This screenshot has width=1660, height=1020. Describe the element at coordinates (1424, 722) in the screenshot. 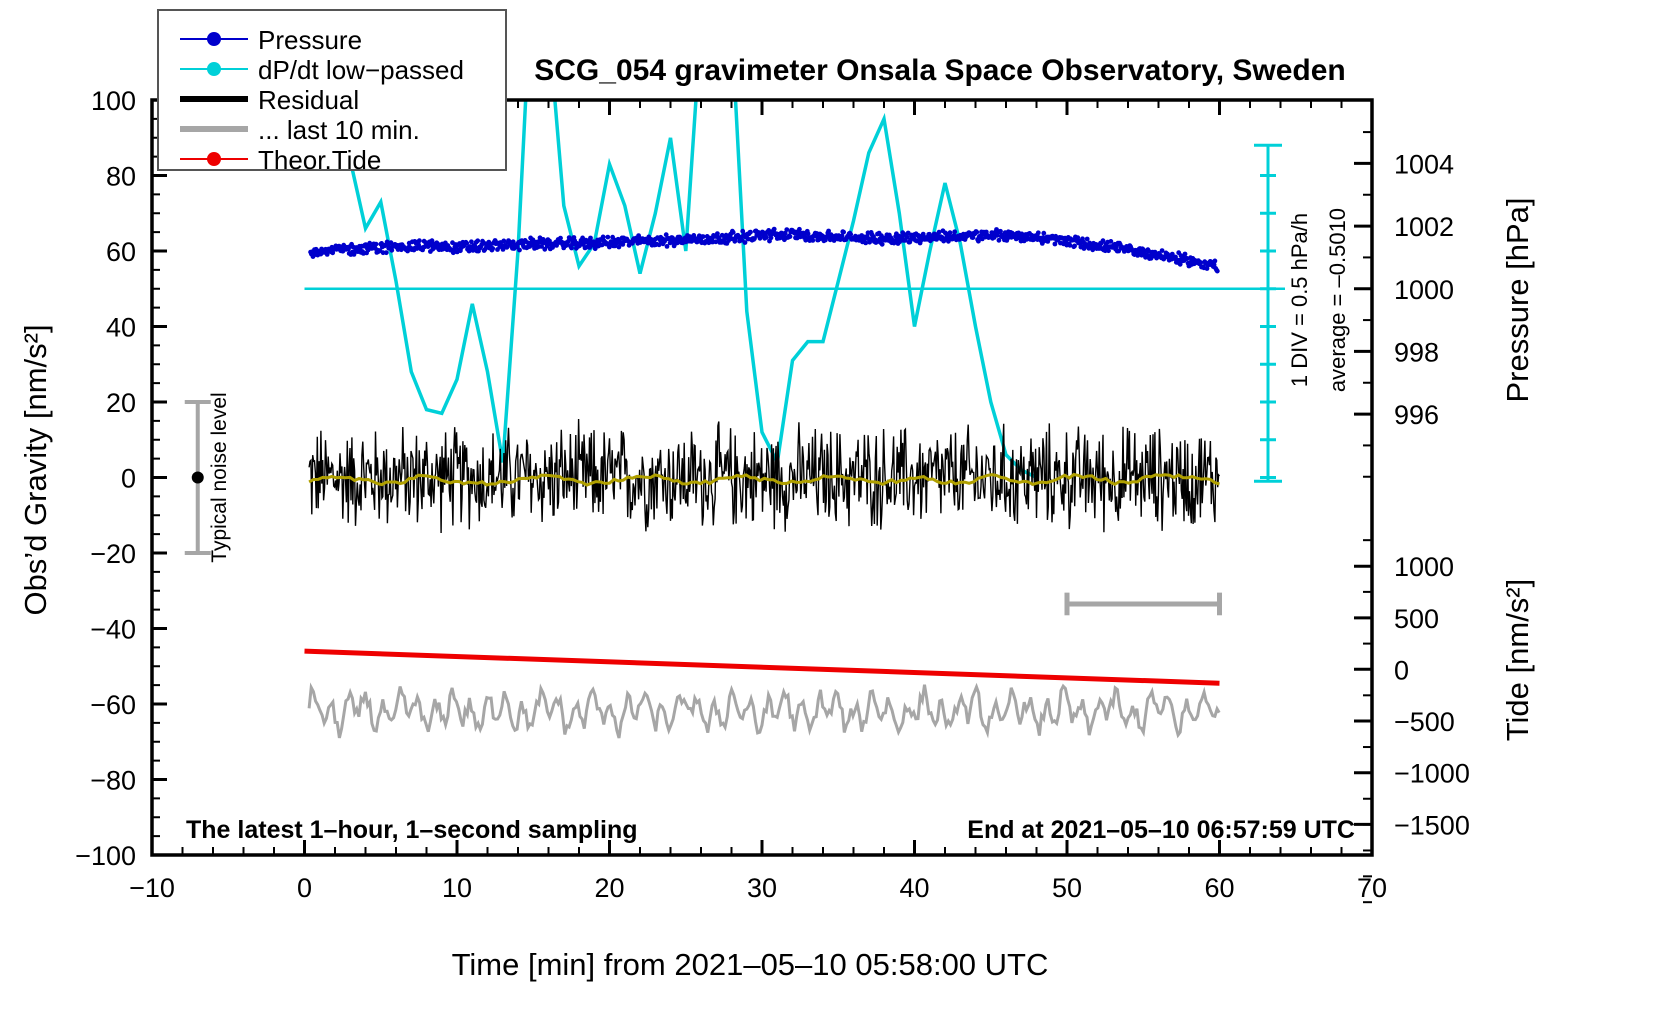

I see `tide-tick-label: −500` at that location.